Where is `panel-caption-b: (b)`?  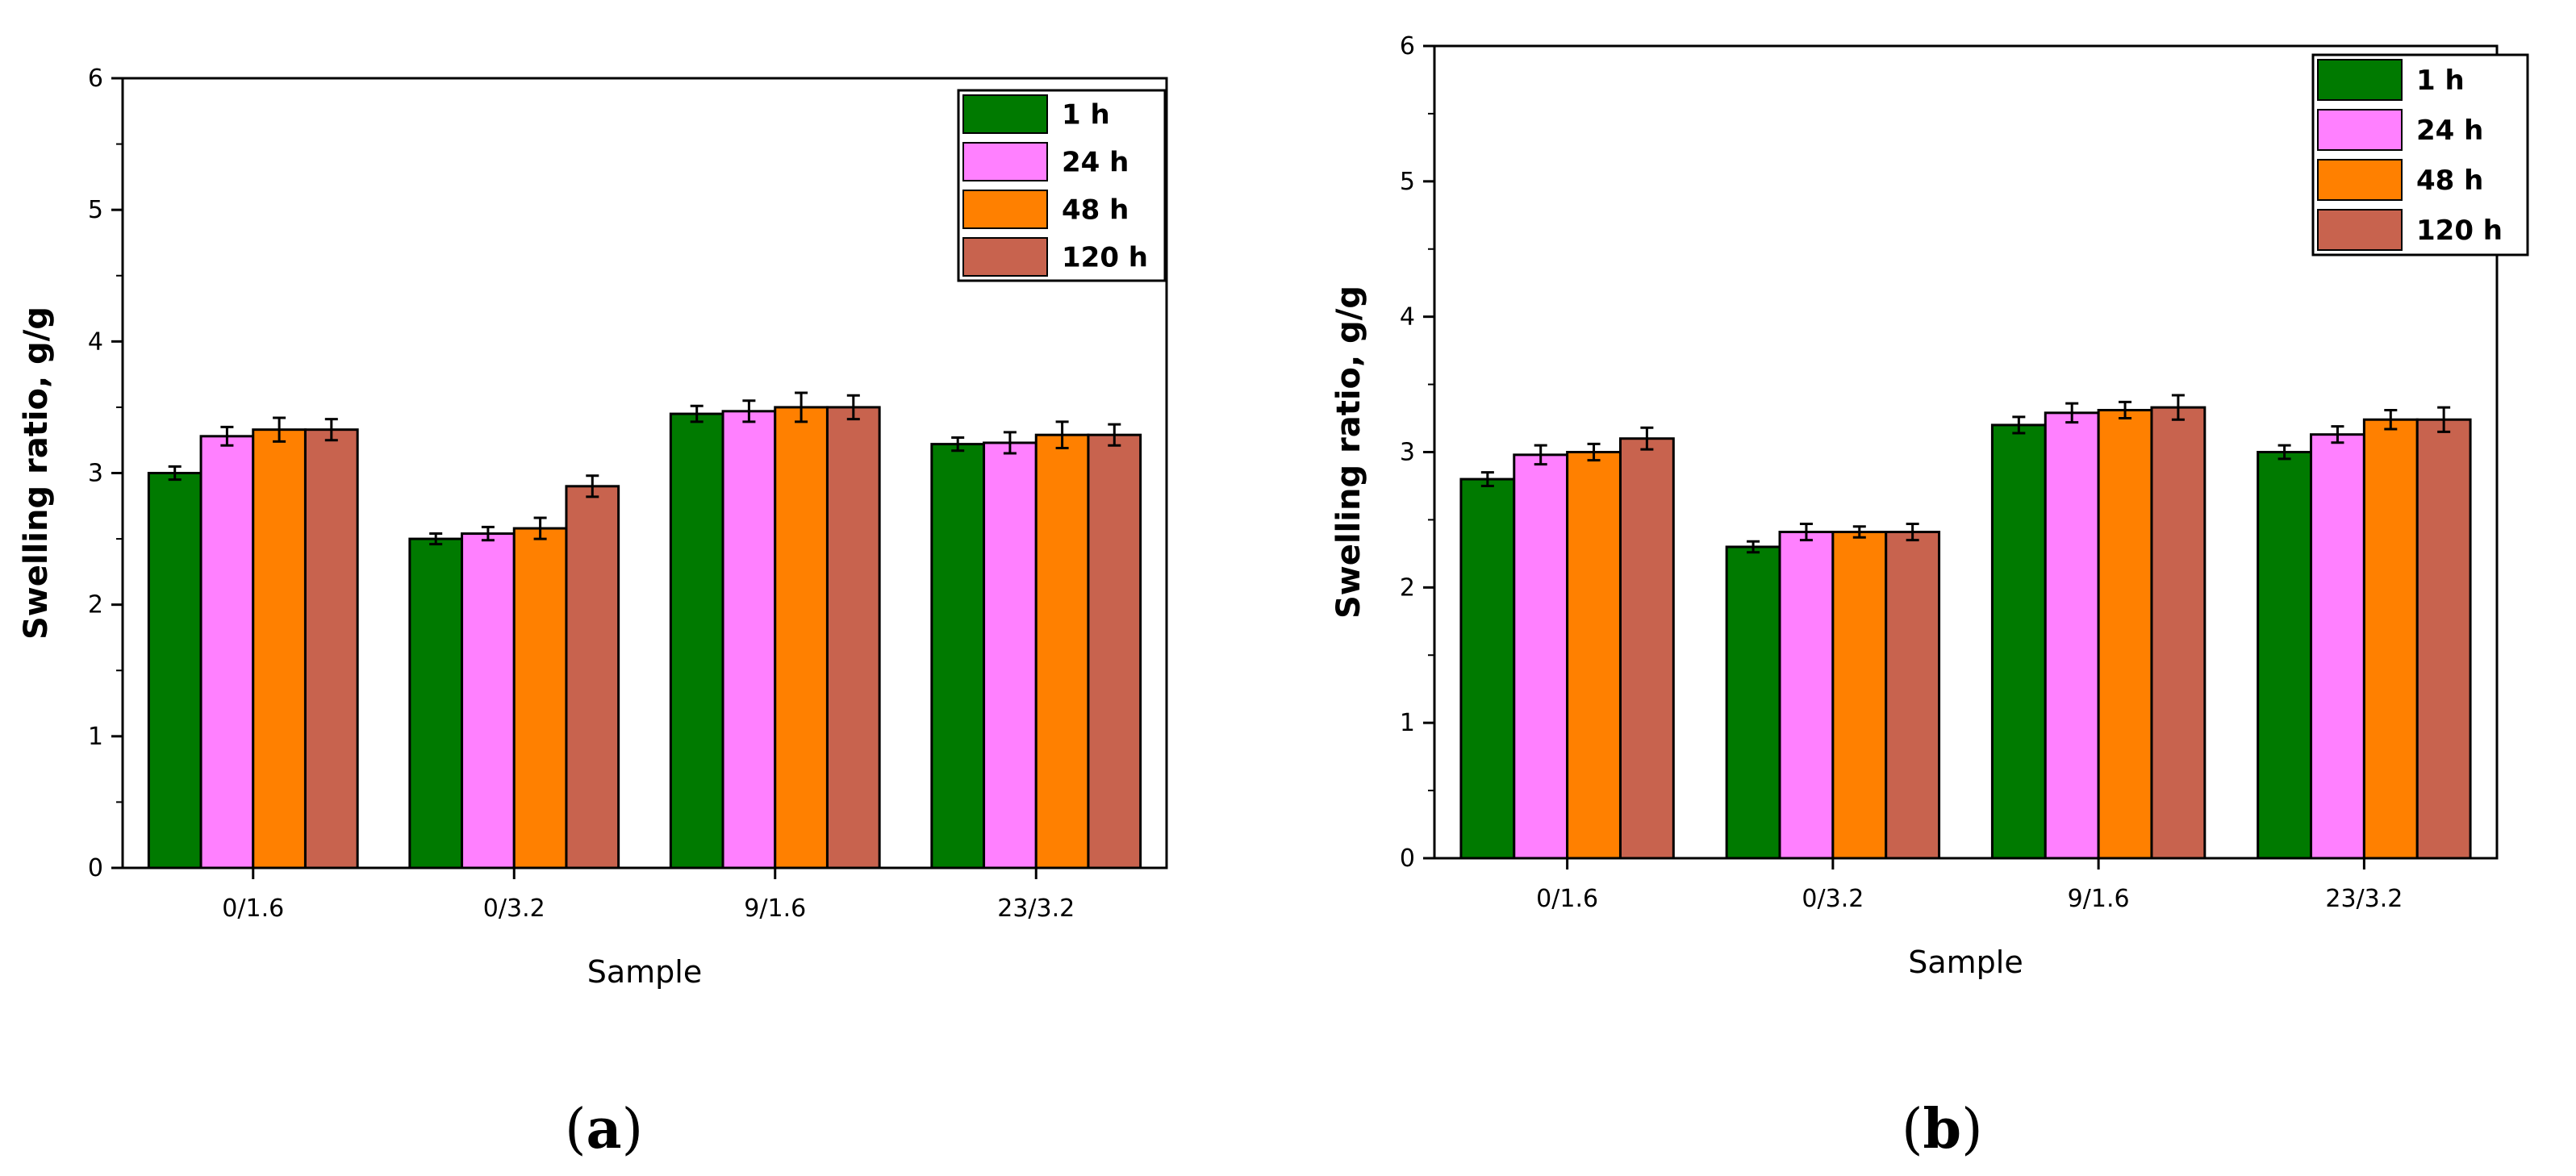
panel-caption-b: (b) is located at coordinates (1942, 1129).